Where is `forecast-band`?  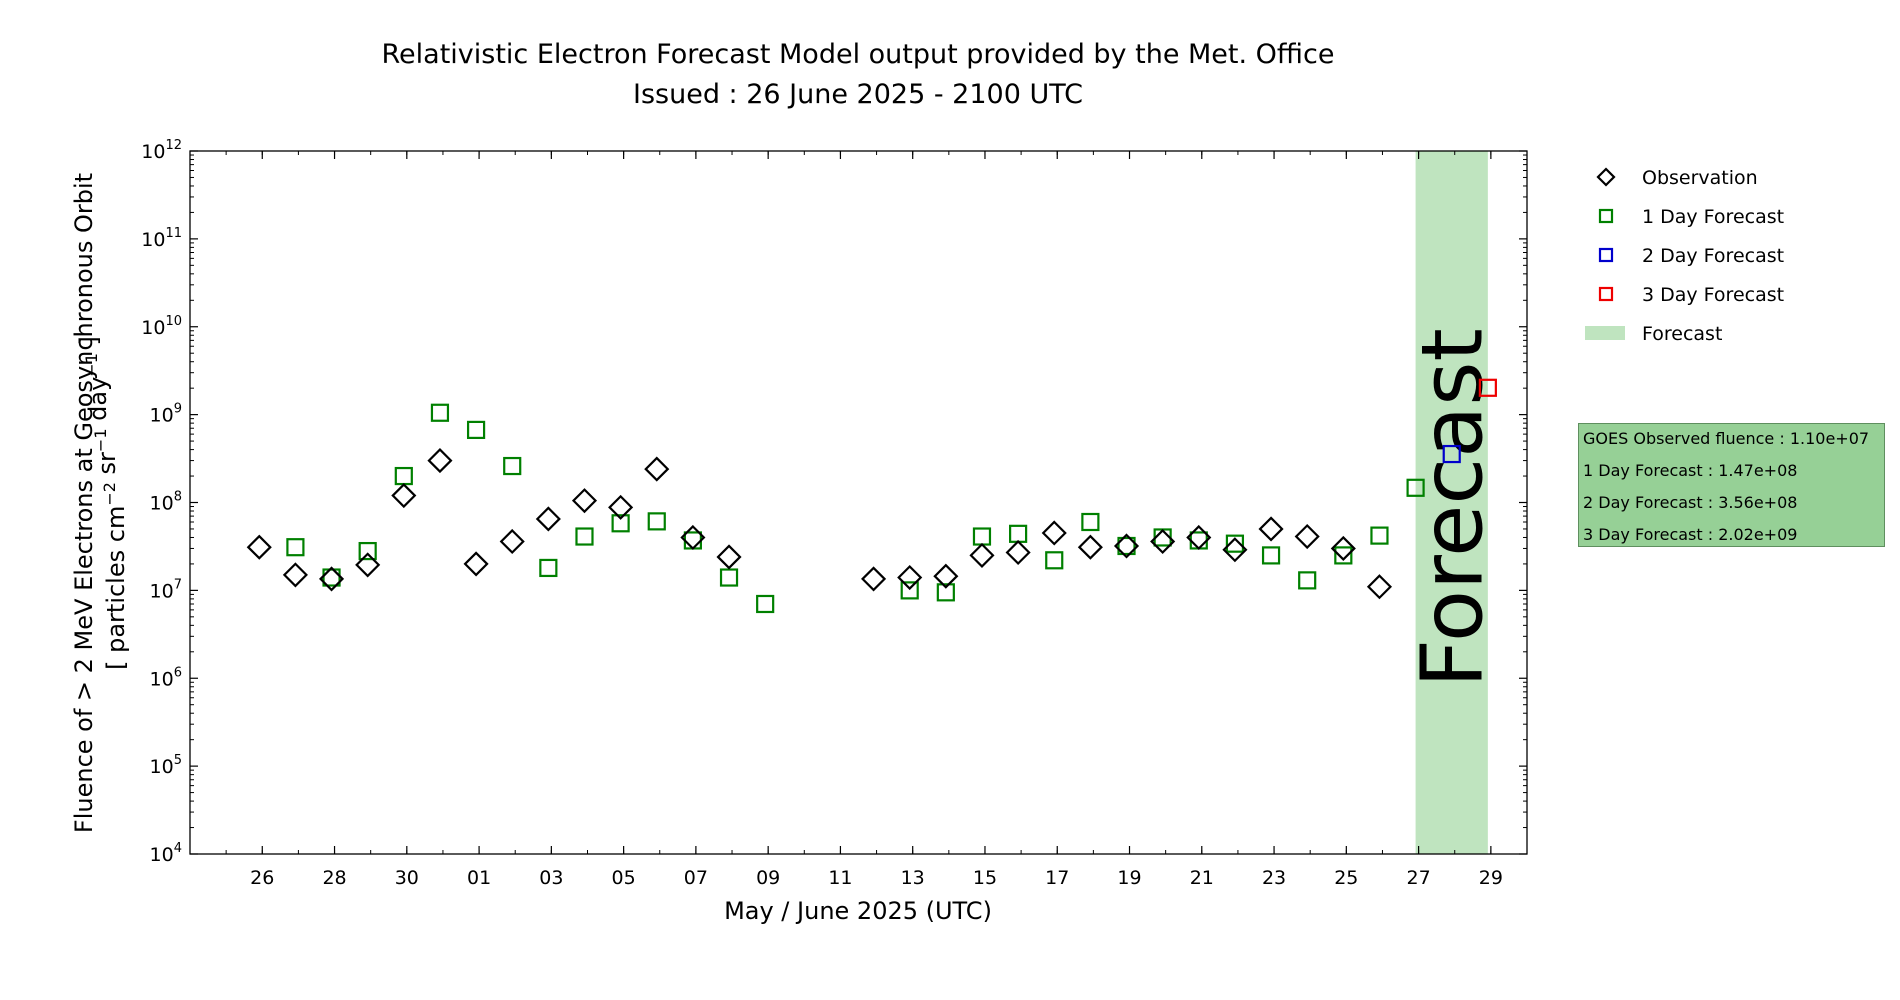 forecast-band is located at coordinates (1451, 502).